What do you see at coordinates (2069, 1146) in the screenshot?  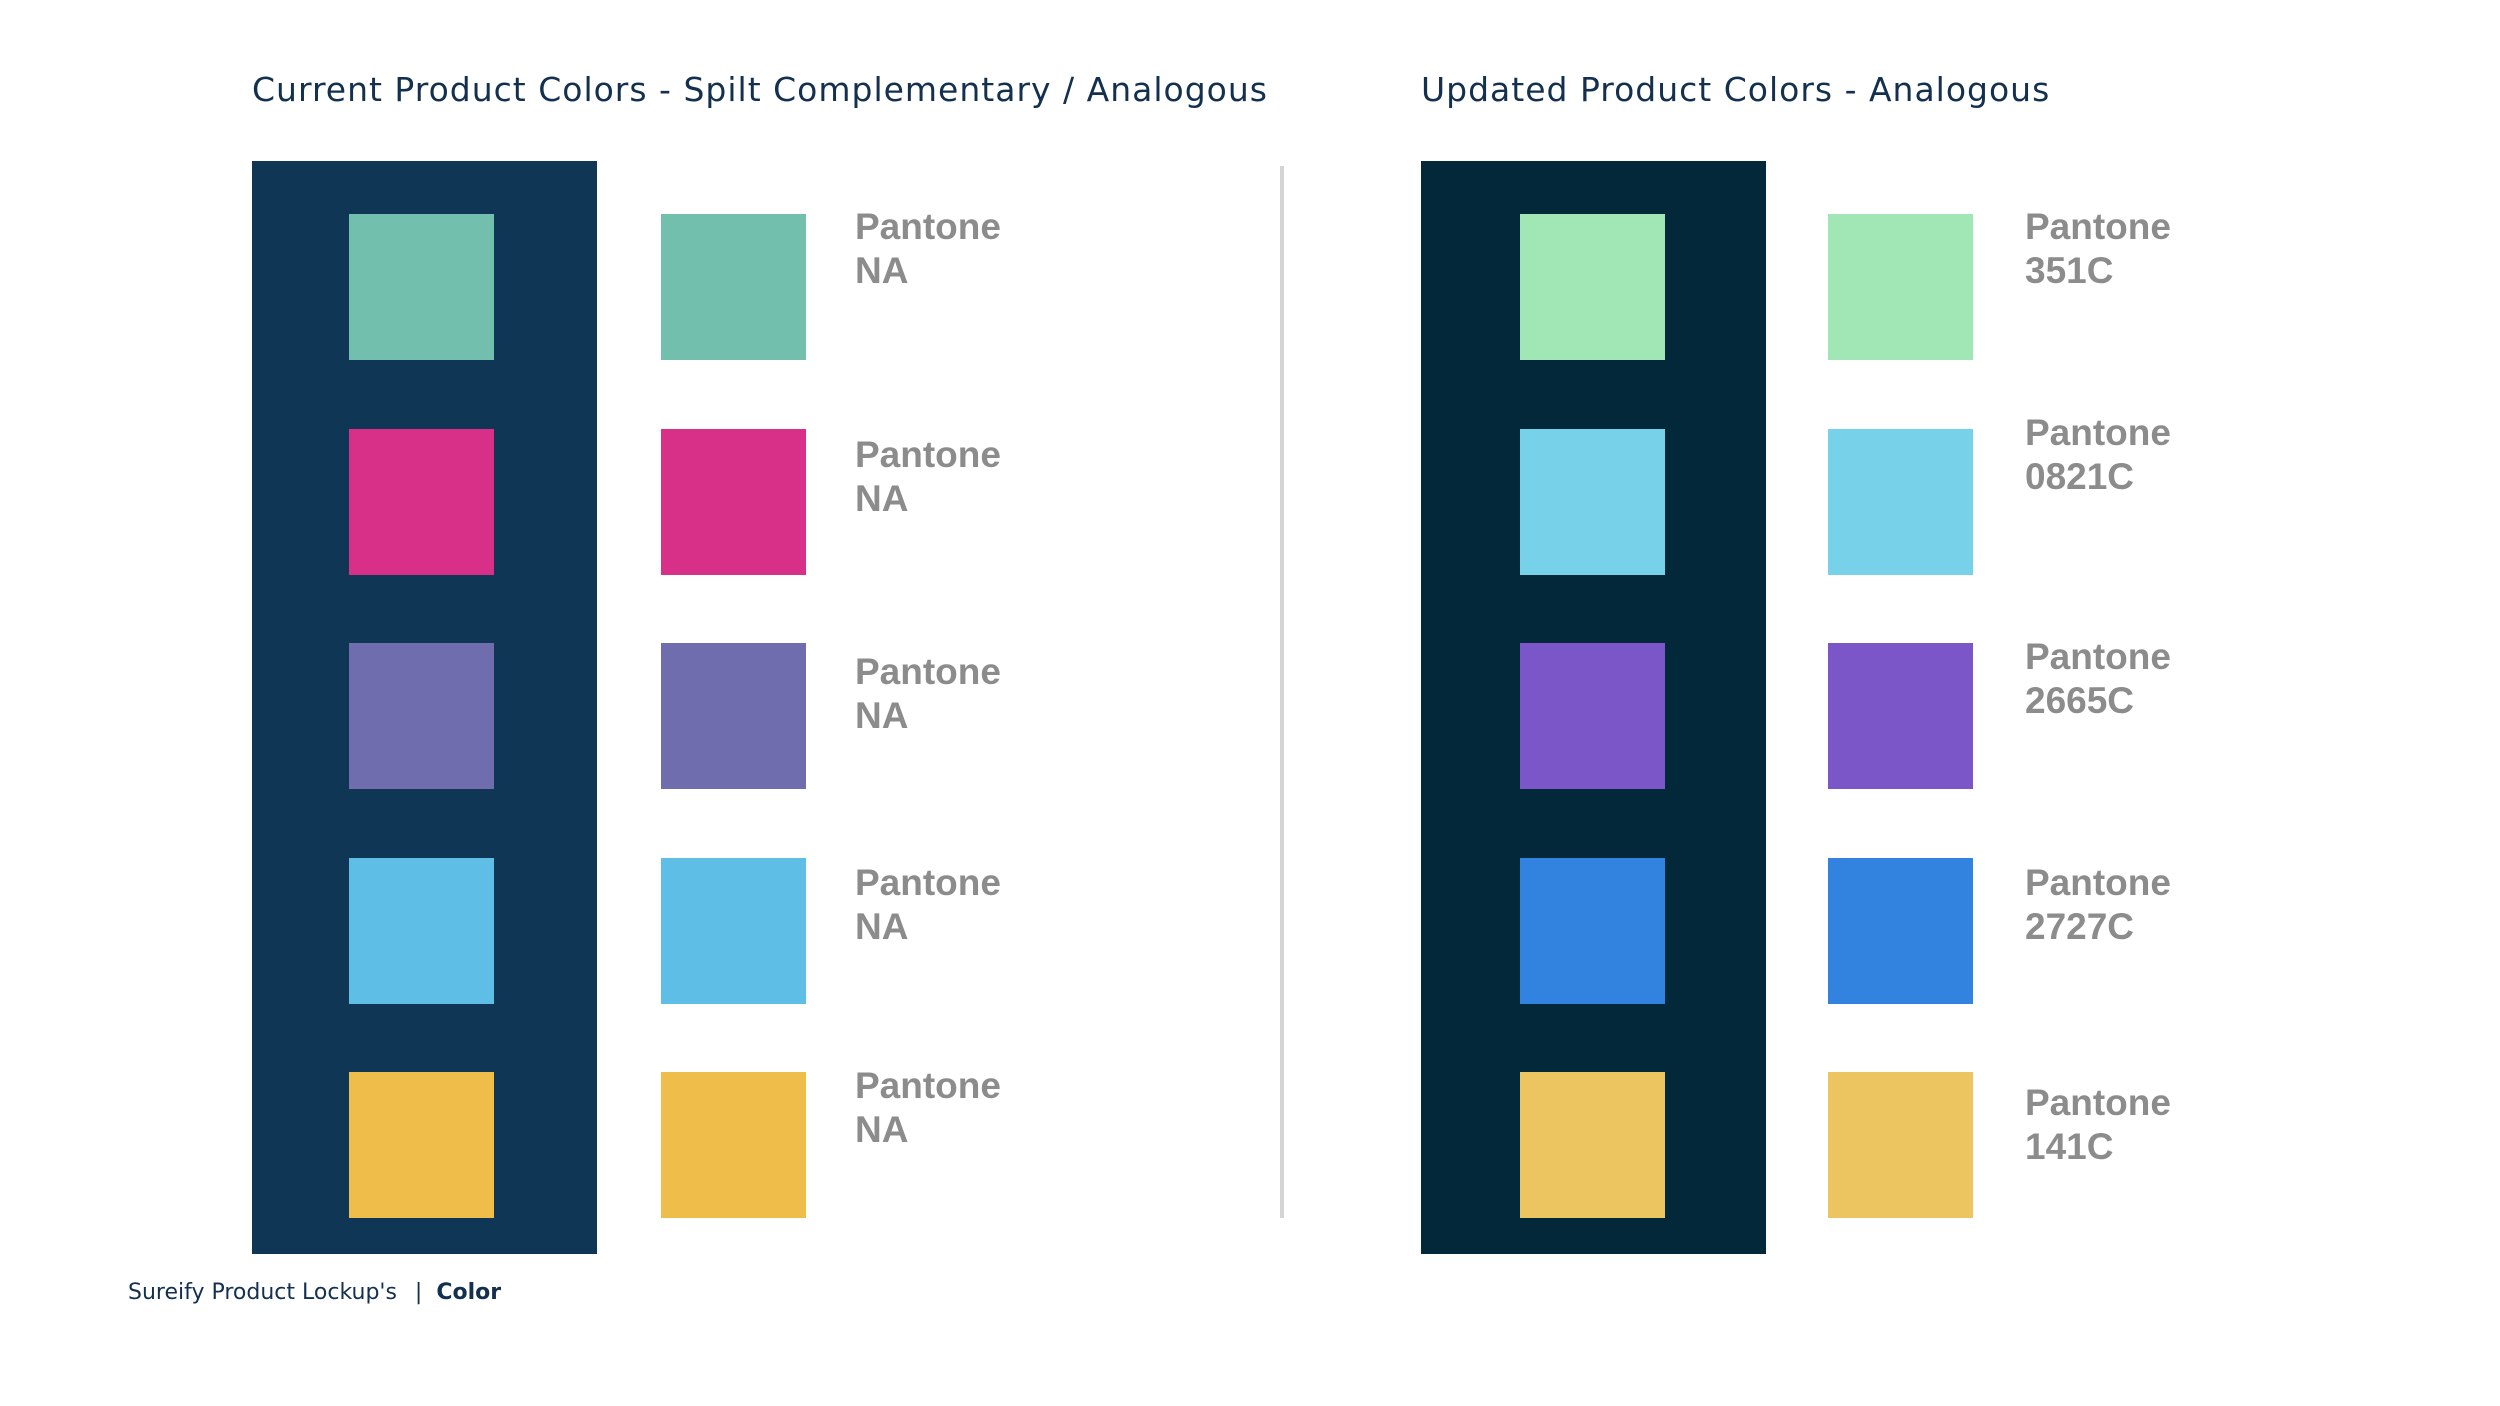 I see `pantone-line2: 141C` at bounding box center [2069, 1146].